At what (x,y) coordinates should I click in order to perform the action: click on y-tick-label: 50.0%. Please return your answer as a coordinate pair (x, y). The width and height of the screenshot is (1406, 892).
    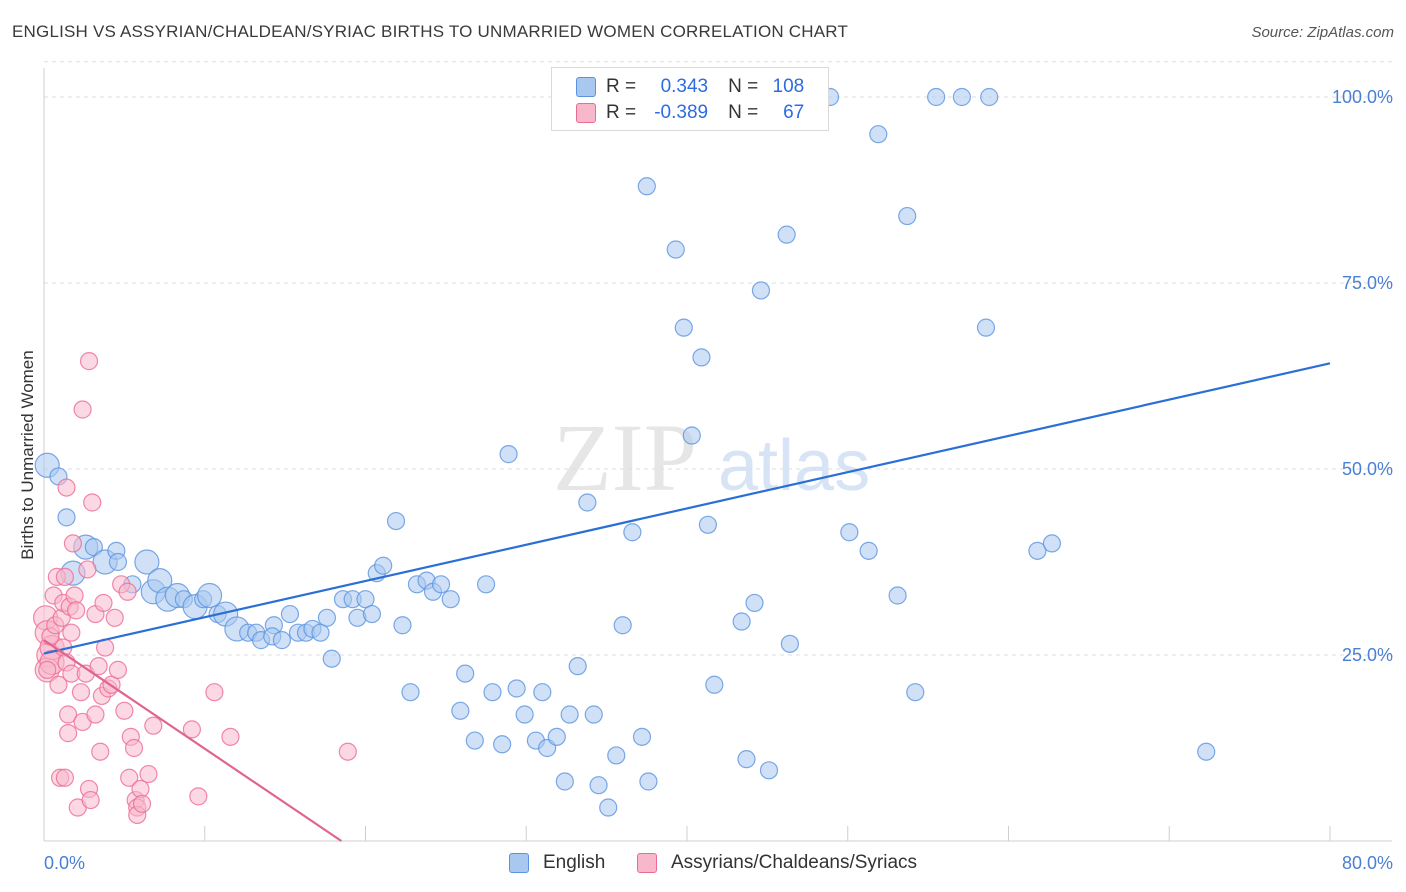
    Looking at the image, I should click on (1367, 469).